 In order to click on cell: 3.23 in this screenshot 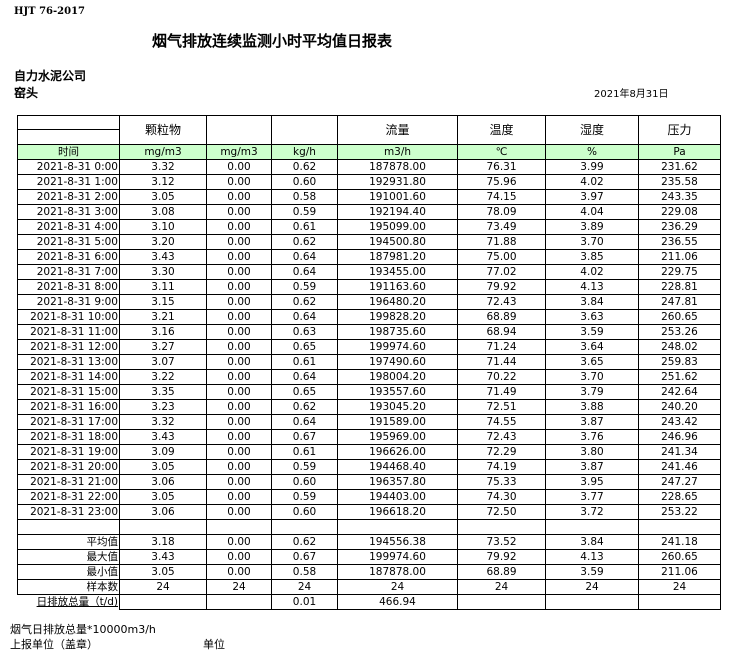, I will do `click(163, 407)`.